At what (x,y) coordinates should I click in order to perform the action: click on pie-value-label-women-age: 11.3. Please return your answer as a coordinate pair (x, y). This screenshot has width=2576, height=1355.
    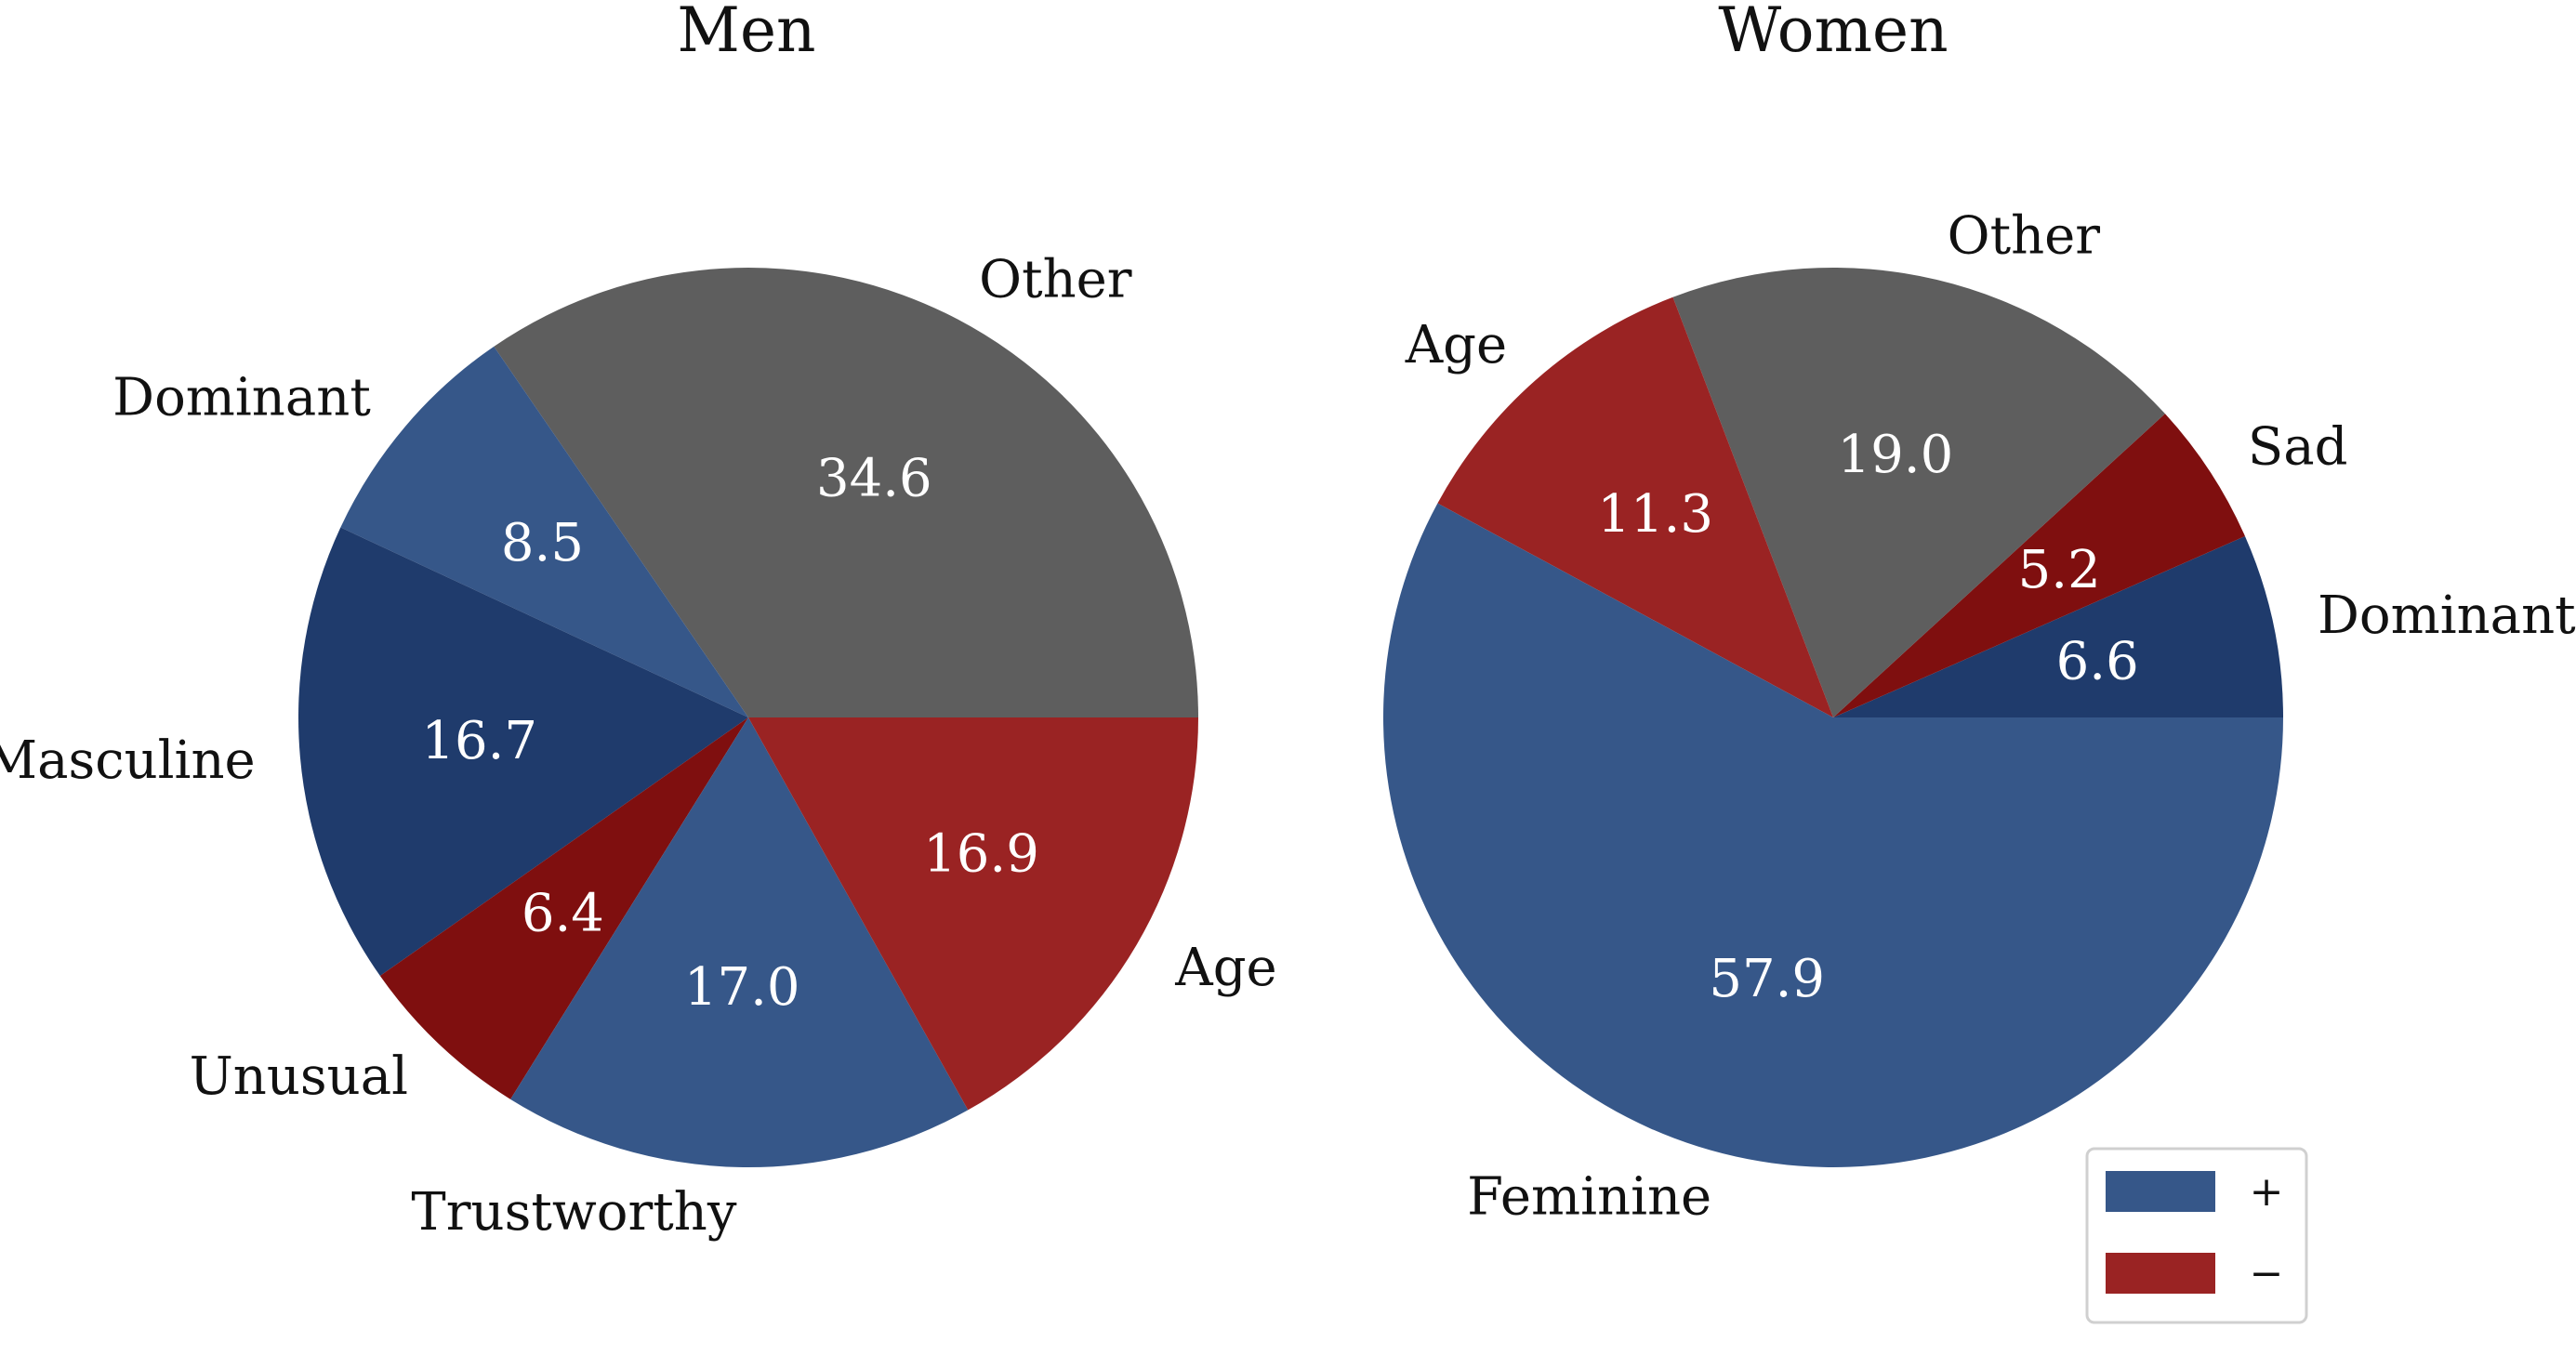
    Looking at the image, I should click on (1655, 515).